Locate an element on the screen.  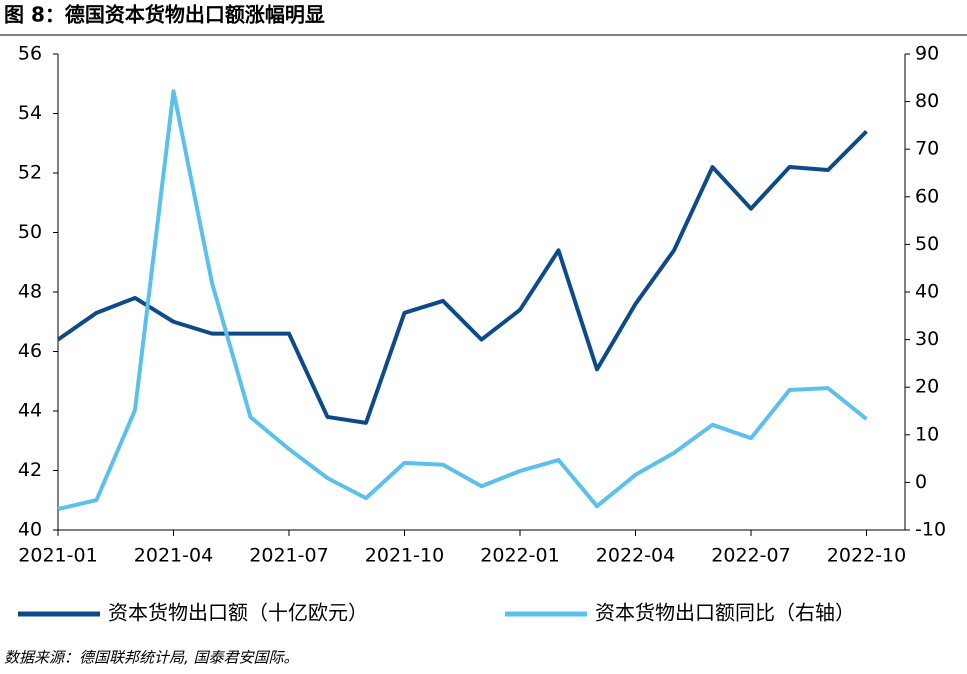
x-tick-label: 2021-10 is located at coordinates (404, 556).